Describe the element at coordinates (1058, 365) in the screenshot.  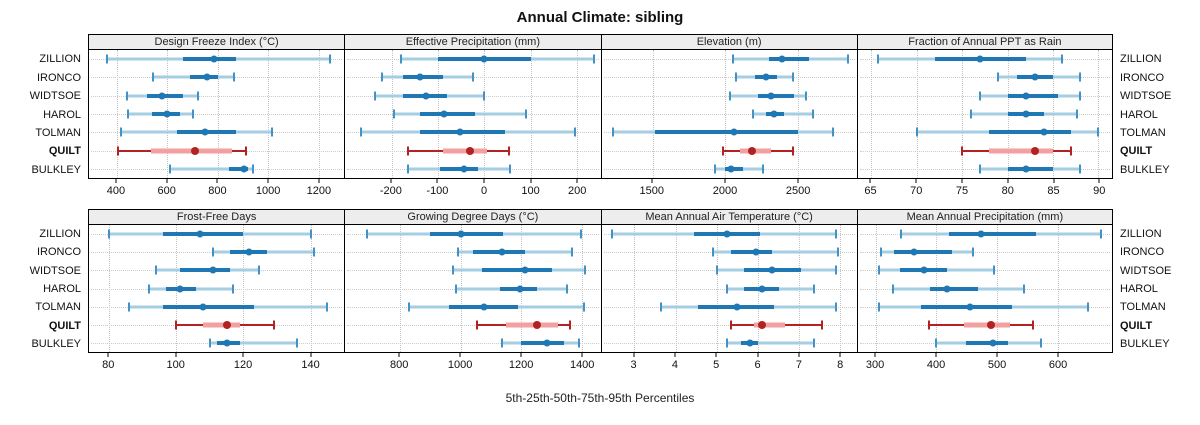
I see `x-tick-label: 600` at that location.